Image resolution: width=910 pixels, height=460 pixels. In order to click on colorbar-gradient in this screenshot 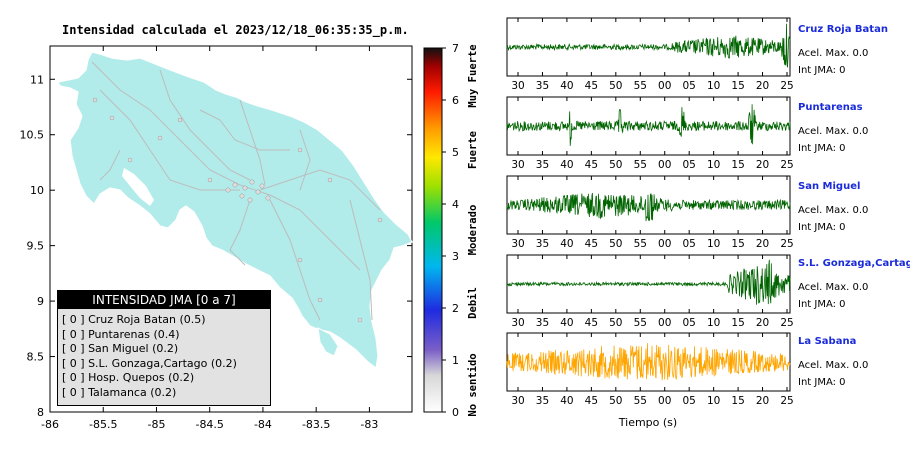, I will do `click(433, 230)`.